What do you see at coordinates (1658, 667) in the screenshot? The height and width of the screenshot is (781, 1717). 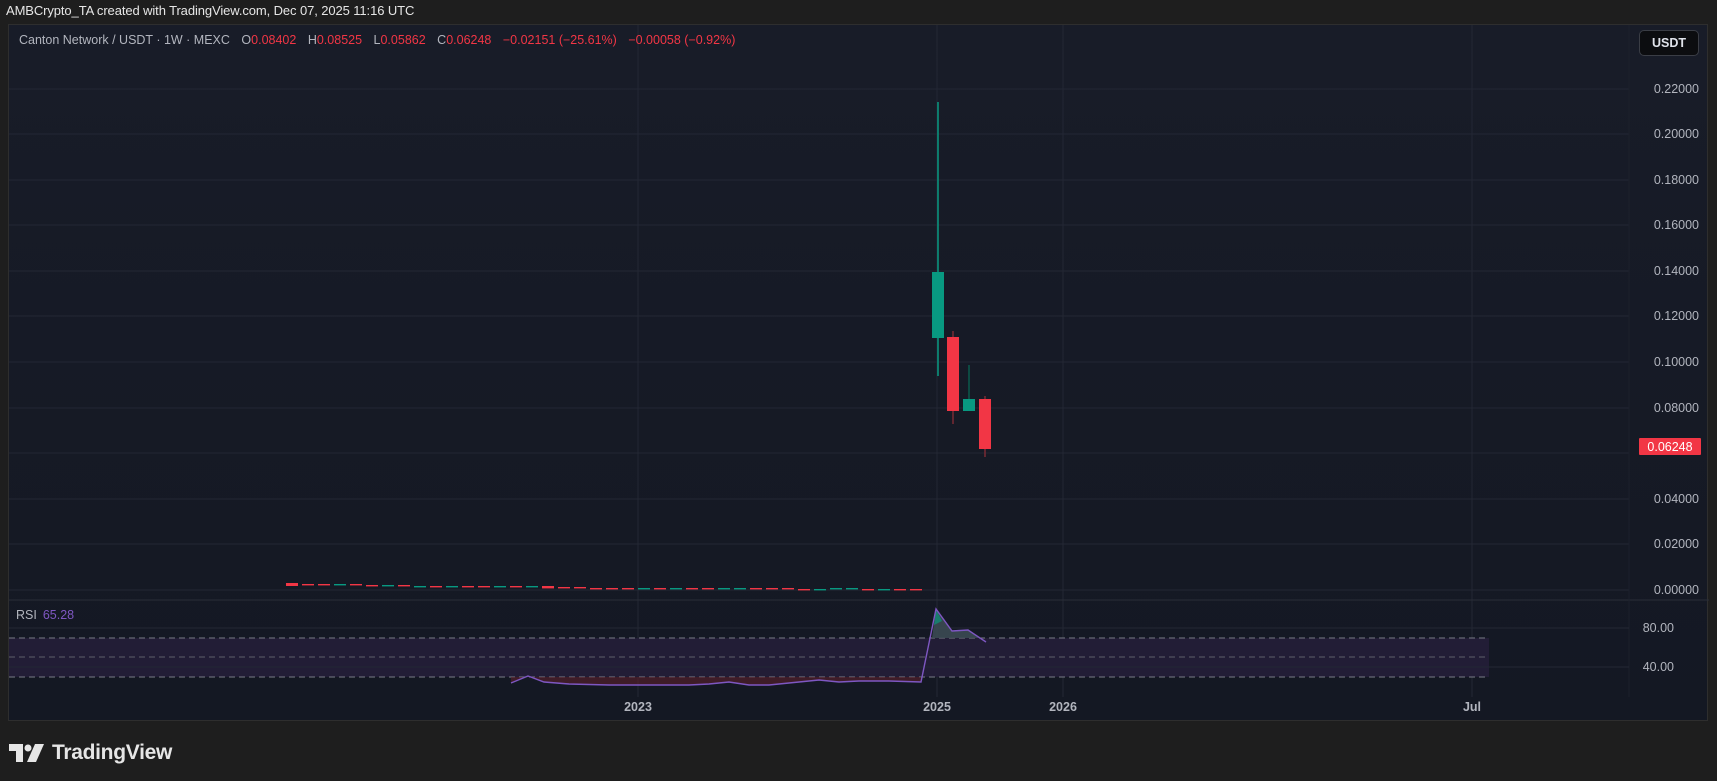 I see `svg-text: 40.00` at bounding box center [1658, 667].